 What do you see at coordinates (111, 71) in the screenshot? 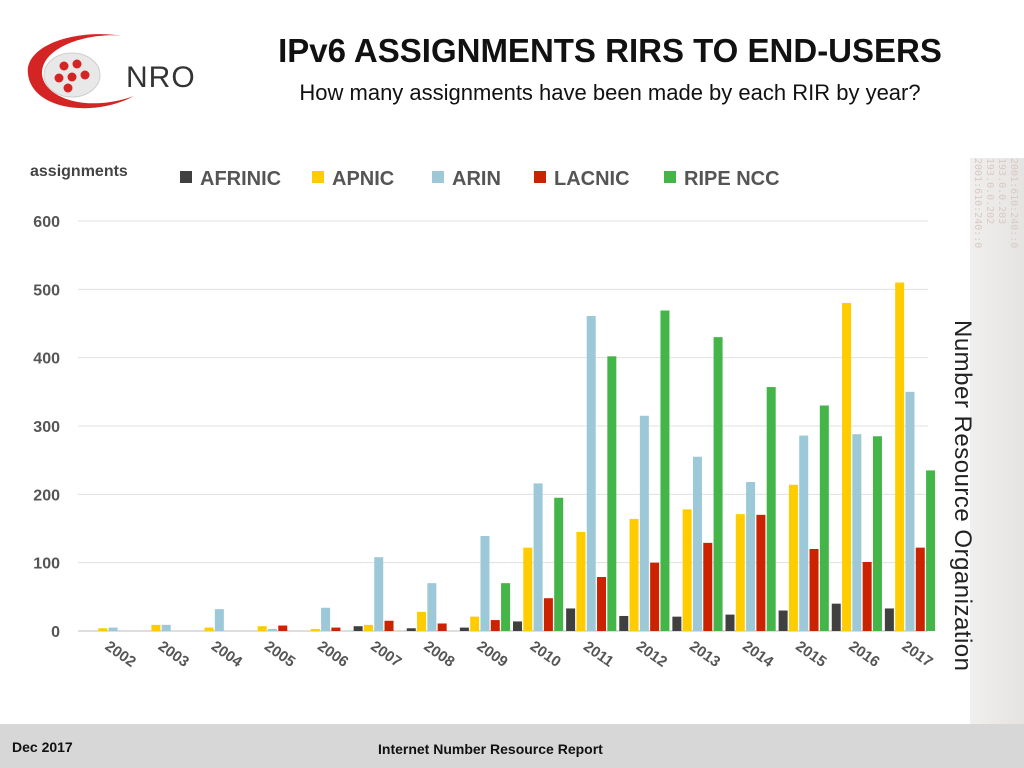
I see `nro-logo: NRO` at bounding box center [111, 71].